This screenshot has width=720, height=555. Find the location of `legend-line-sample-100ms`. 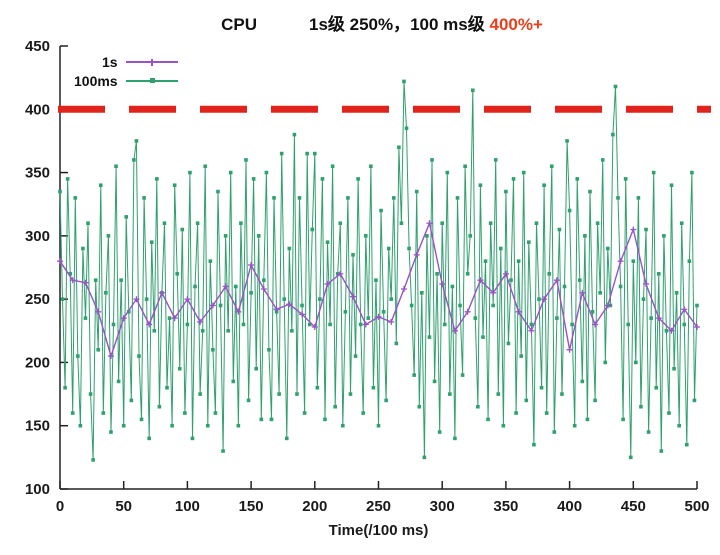

legend-line-sample-100ms is located at coordinates (151, 81).